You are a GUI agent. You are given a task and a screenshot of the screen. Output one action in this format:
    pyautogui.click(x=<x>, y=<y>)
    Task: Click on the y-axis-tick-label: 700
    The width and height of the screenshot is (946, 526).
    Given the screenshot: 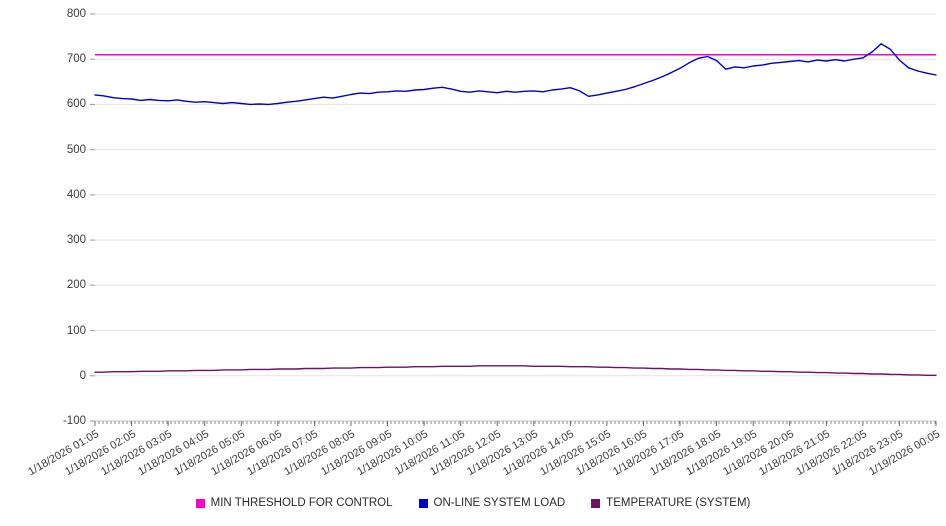 What is the action you would take?
    pyautogui.click(x=76, y=59)
    